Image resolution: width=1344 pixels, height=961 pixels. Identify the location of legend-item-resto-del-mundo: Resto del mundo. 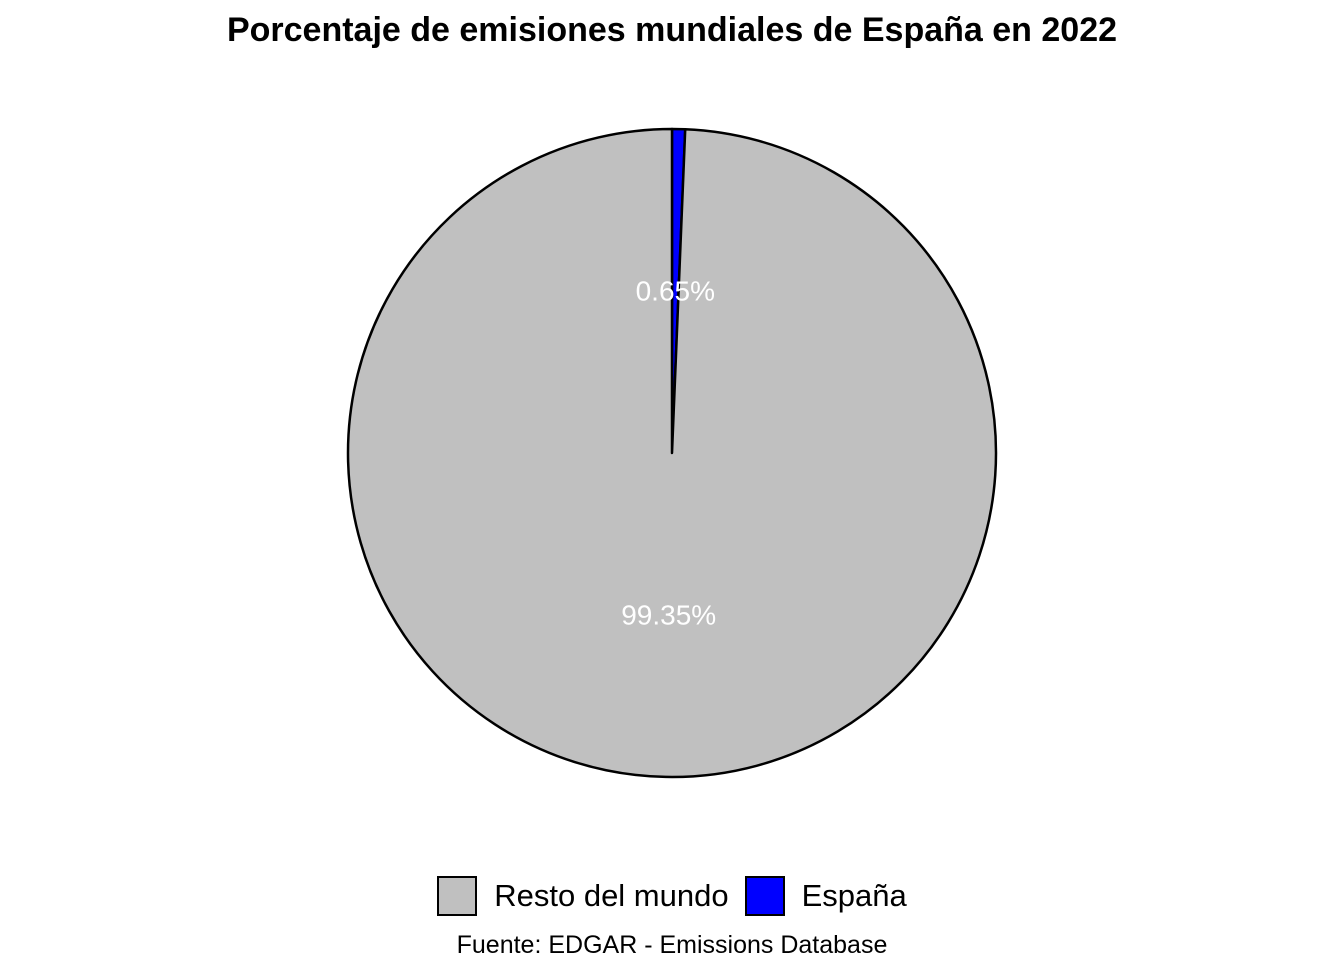
(583, 896).